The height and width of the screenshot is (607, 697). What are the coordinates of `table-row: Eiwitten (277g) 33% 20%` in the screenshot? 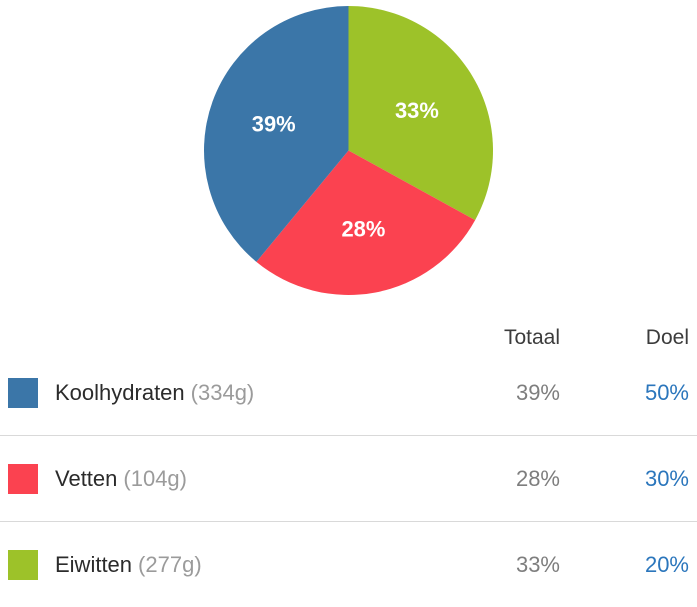 It's located at (348, 564).